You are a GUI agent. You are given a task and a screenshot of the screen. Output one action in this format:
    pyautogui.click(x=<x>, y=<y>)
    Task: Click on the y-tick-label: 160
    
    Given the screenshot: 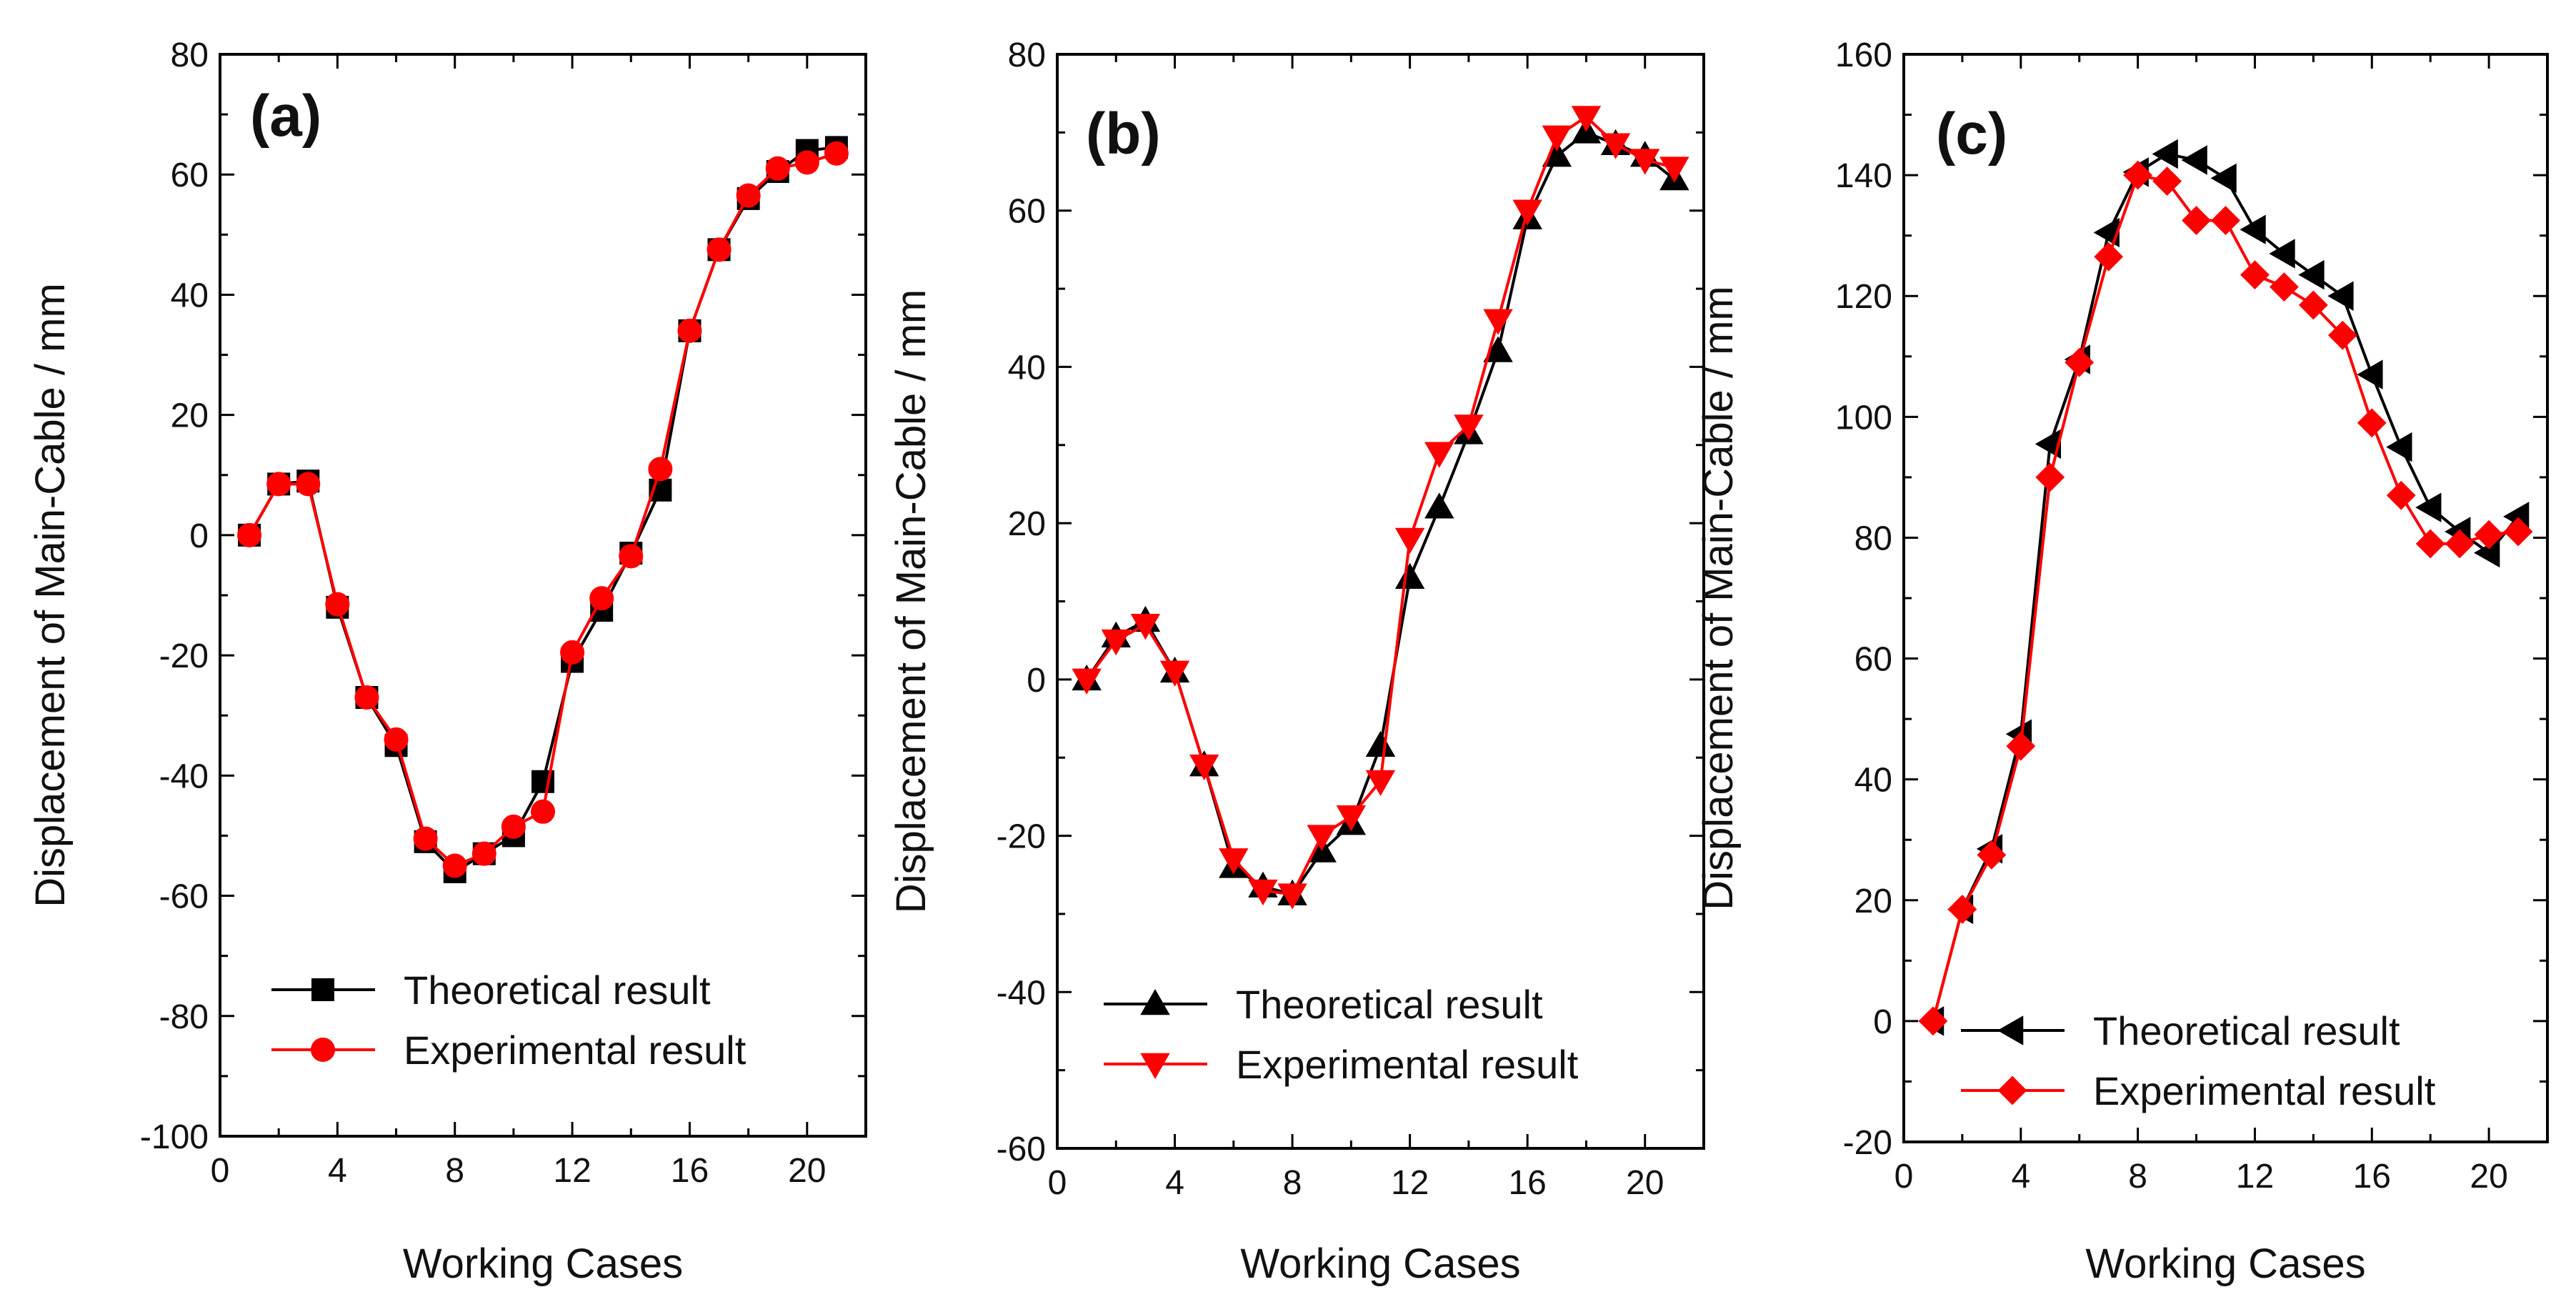 What is the action you would take?
    pyautogui.click(x=1864, y=55)
    